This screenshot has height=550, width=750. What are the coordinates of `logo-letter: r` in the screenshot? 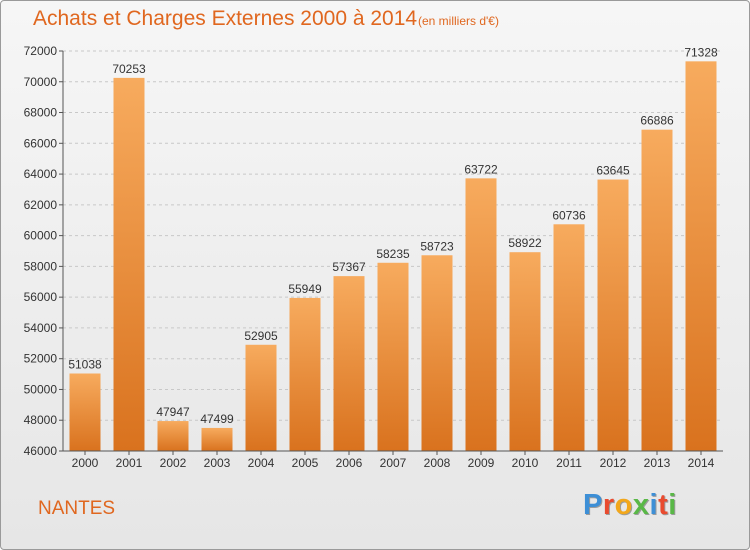 It's located at (608, 505).